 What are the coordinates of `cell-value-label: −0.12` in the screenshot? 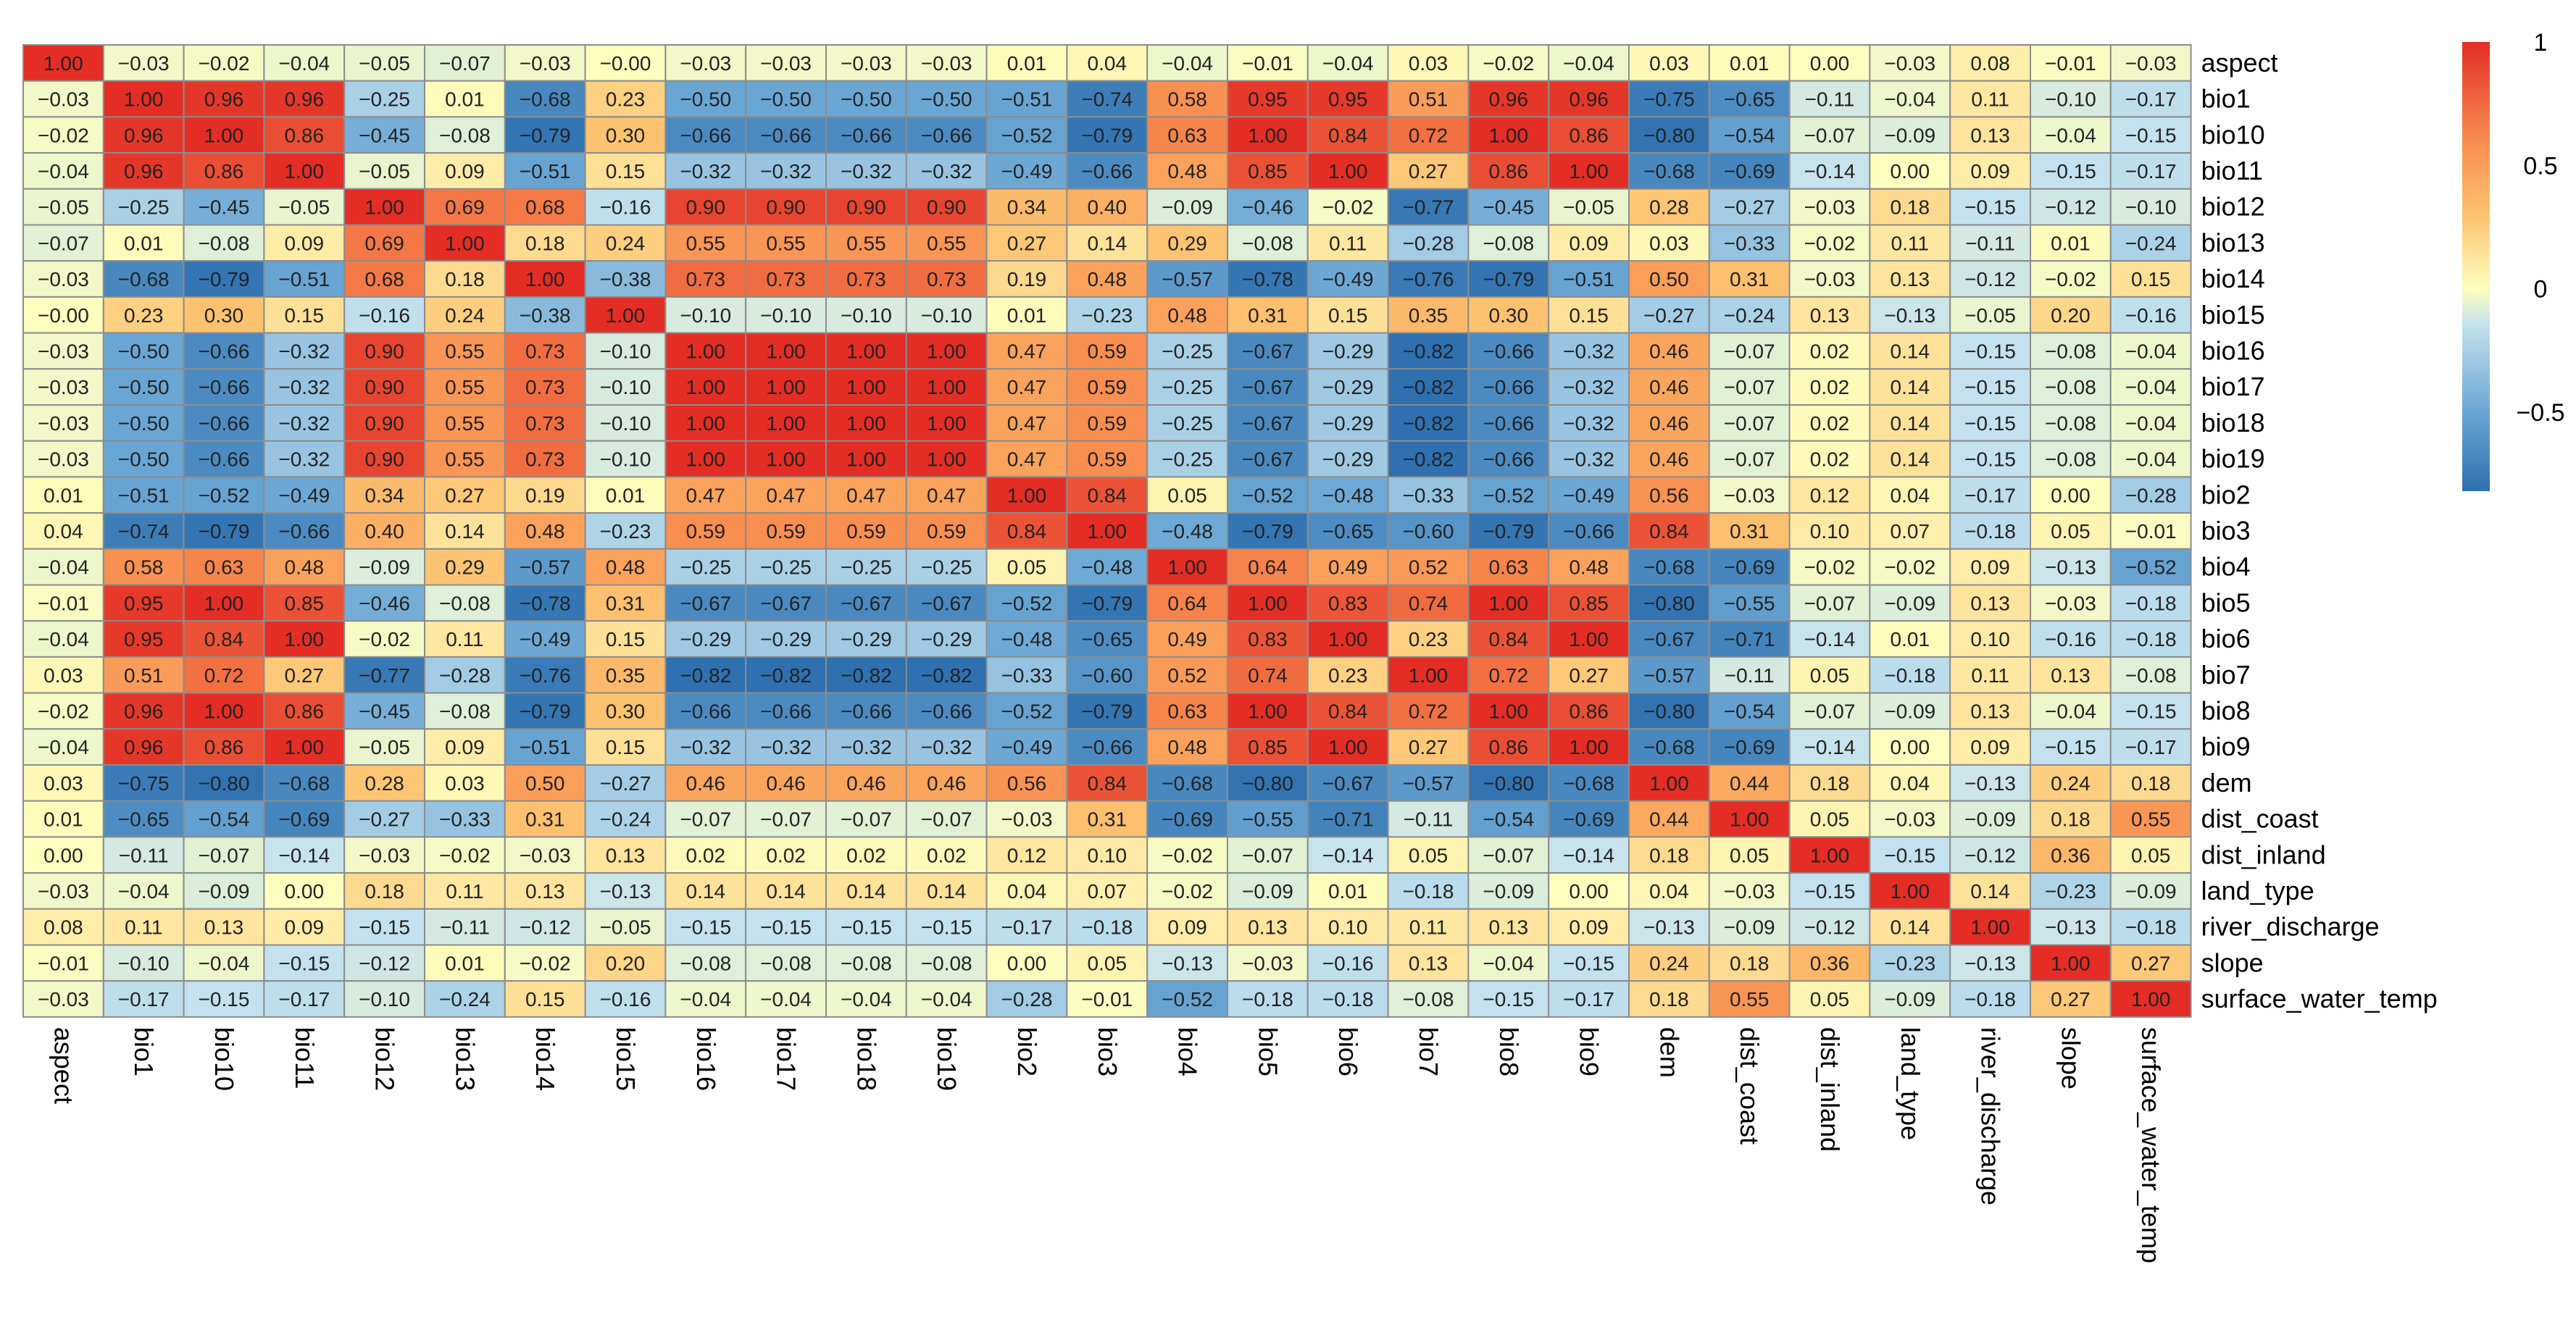 It's located at (1990, 279).